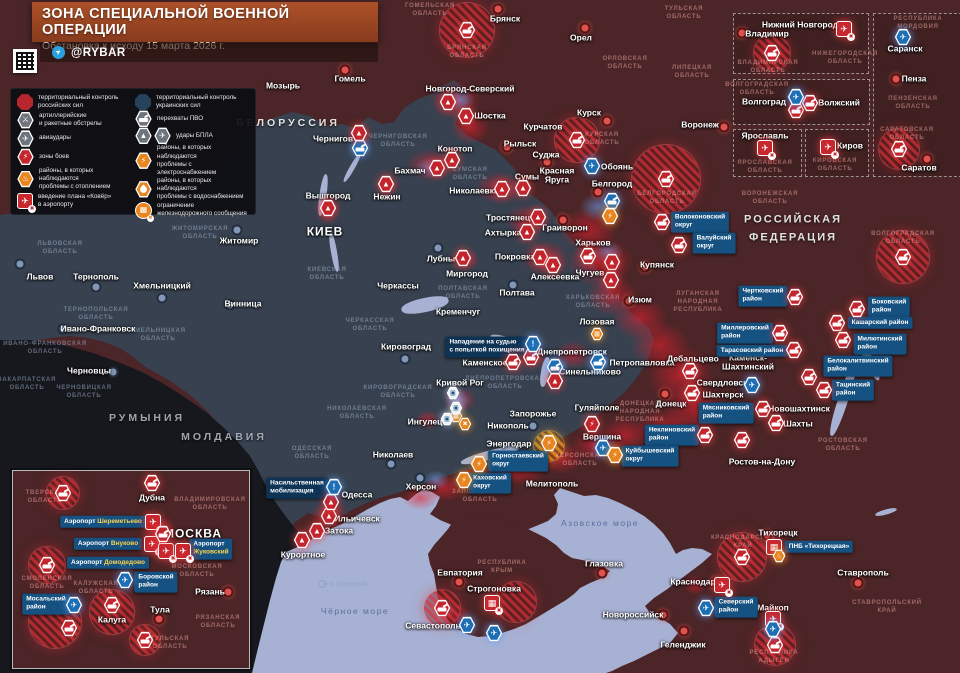 This screenshot has height=673, width=960. What do you see at coordinates (597, 407) in the screenshot?
I see `city-label: Гуляйполе` at bounding box center [597, 407].